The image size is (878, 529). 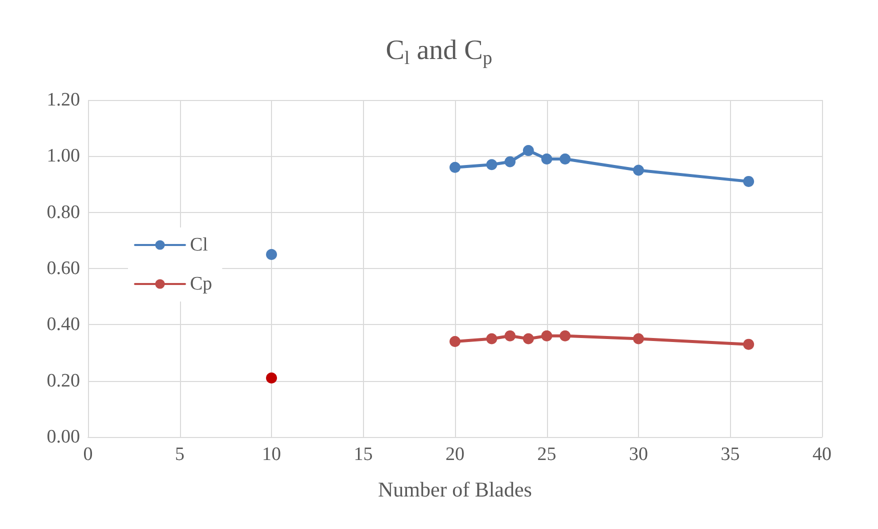 What do you see at coordinates (63, 437) in the screenshot?
I see `y-tick-label: 0.00` at bounding box center [63, 437].